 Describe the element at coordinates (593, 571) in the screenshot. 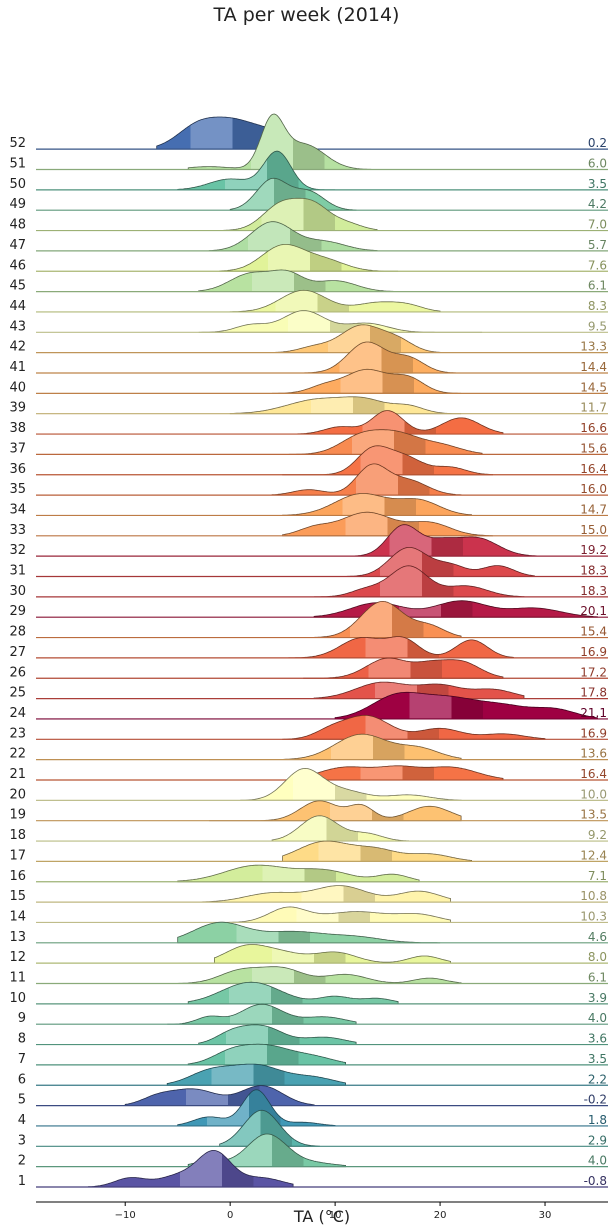

I see `mean-label: 18.3` at that location.